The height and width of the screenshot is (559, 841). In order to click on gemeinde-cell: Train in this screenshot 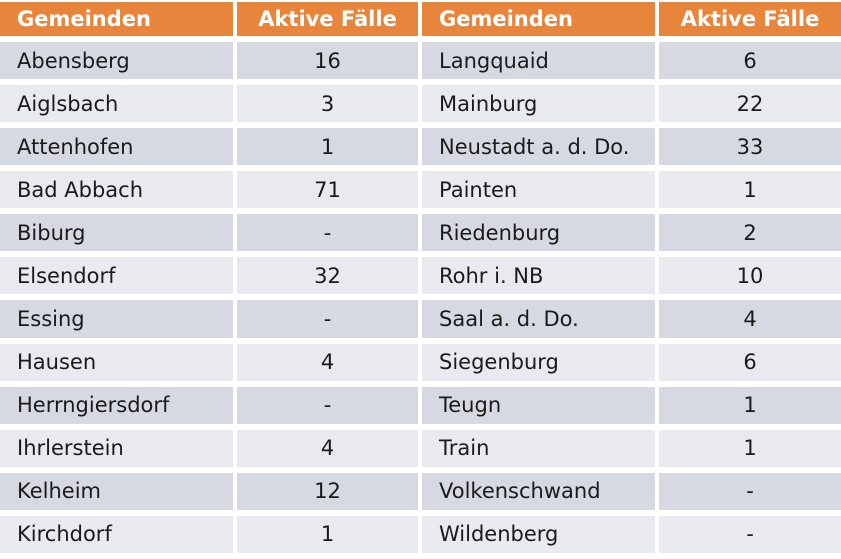, I will do `click(538, 448)`.